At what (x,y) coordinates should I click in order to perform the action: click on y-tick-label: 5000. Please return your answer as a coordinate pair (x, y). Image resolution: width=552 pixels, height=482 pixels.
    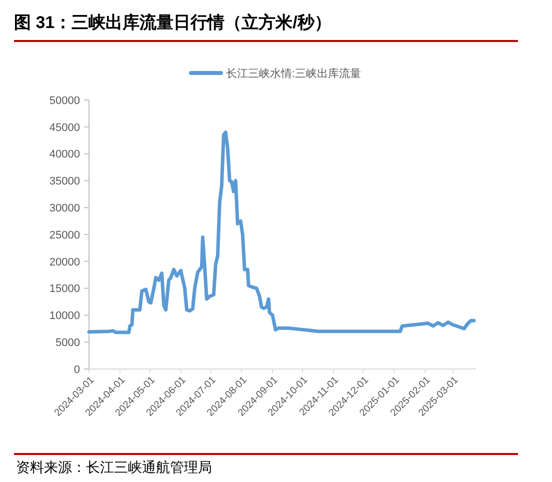
    Looking at the image, I should click on (68, 342).